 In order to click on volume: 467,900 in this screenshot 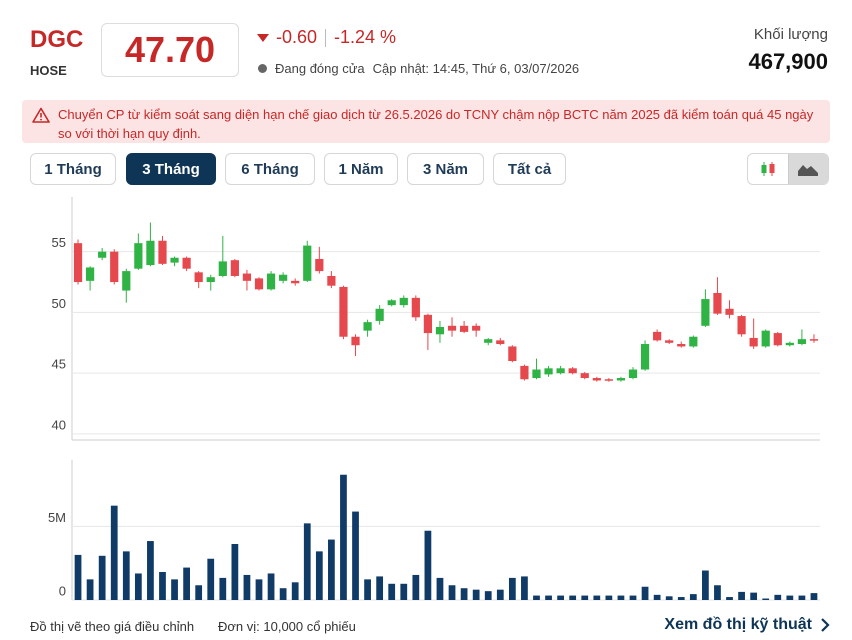, I will do `click(788, 61)`.